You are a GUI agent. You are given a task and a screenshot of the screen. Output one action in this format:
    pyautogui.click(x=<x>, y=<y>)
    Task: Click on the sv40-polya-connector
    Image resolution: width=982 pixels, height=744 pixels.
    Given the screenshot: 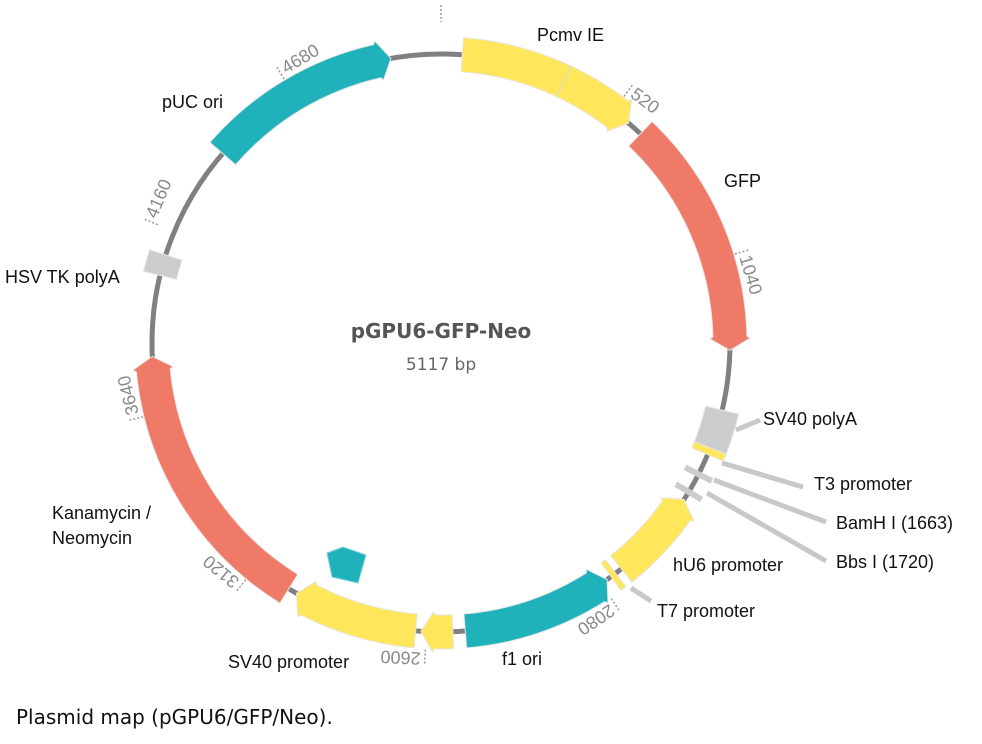 What is the action you would take?
    pyautogui.click(x=748, y=425)
    